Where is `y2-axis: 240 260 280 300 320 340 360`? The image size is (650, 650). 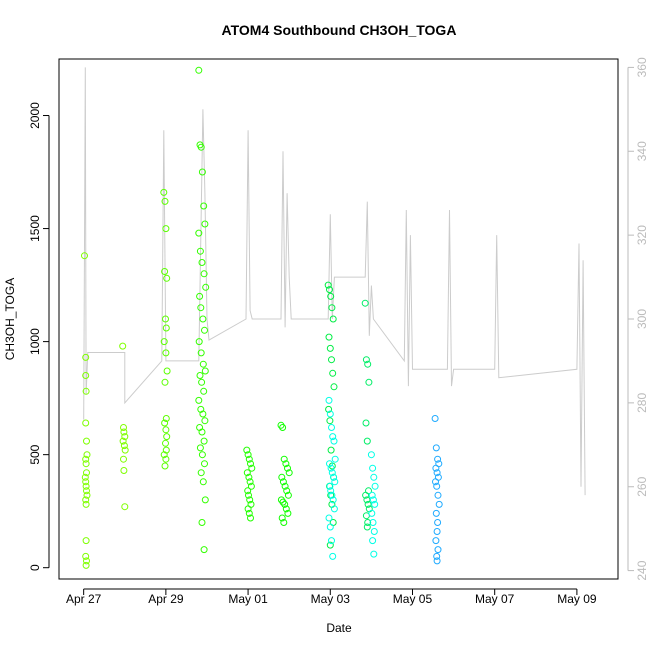
y2-axis: 240 260 280 300 320 340 360 is located at coordinates (638, 319).